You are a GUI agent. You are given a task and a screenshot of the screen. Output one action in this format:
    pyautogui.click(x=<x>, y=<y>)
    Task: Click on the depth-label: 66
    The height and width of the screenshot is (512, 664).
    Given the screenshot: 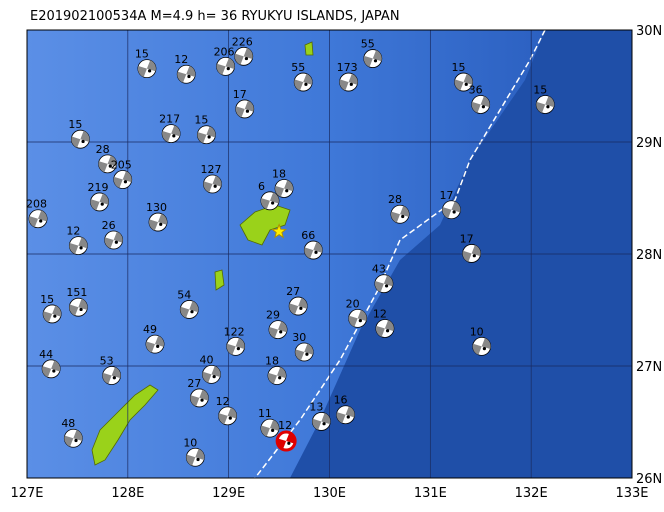 What is the action you would take?
    pyautogui.click(x=308, y=235)
    